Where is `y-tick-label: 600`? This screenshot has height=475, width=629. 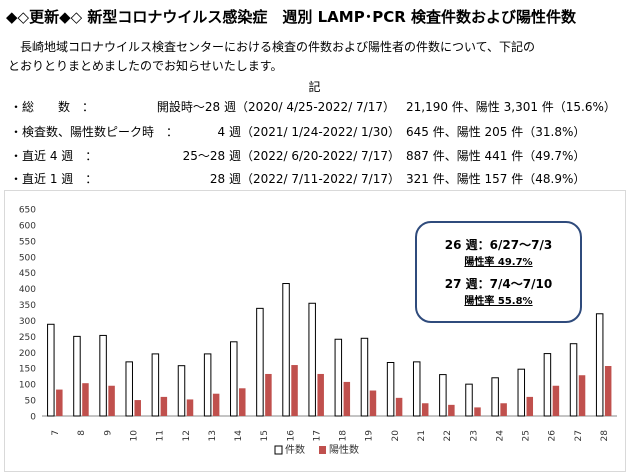 y-tick-label: 600 is located at coordinates (27, 226).